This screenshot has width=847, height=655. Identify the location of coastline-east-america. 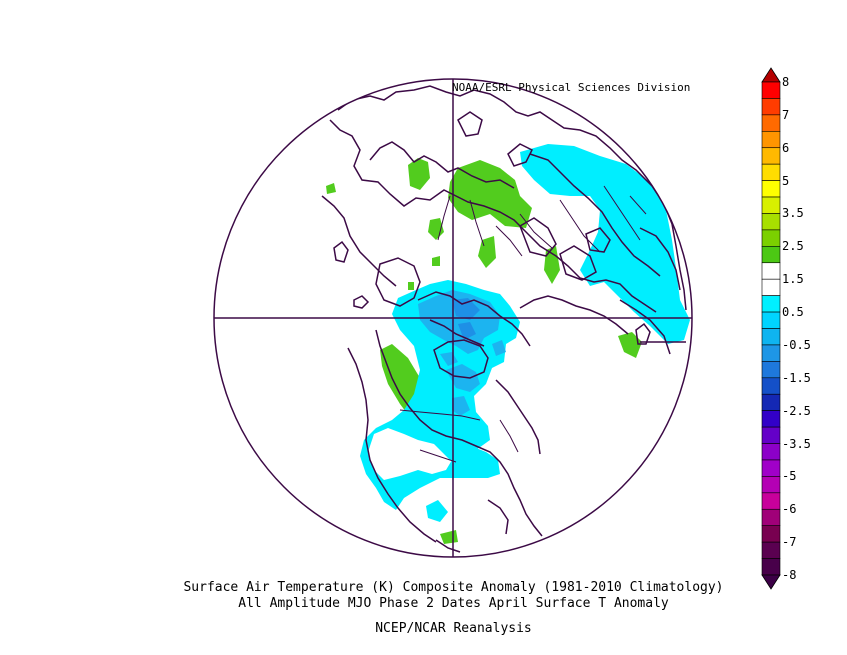
(518, 417).